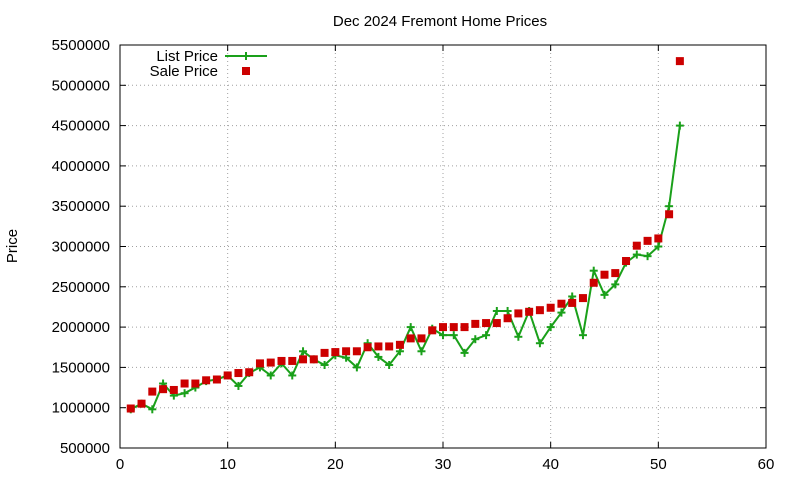 The width and height of the screenshot is (800, 480). Describe the element at coordinates (81, 327) in the screenshot. I see `y-tick-label: 2000000` at that location.